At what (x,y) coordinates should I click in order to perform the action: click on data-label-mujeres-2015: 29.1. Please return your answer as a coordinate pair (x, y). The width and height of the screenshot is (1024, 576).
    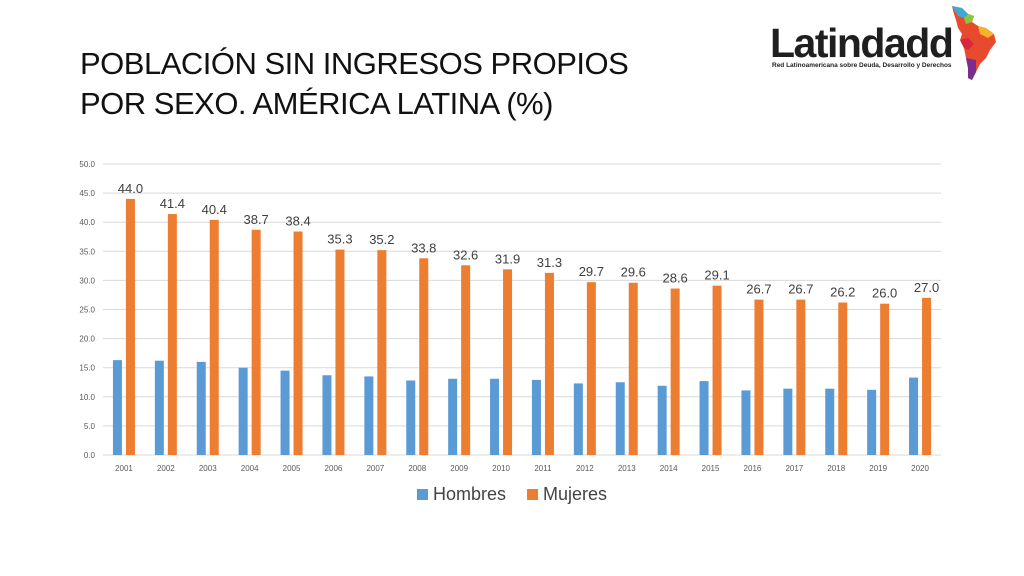
    Looking at the image, I should click on (716, 275).